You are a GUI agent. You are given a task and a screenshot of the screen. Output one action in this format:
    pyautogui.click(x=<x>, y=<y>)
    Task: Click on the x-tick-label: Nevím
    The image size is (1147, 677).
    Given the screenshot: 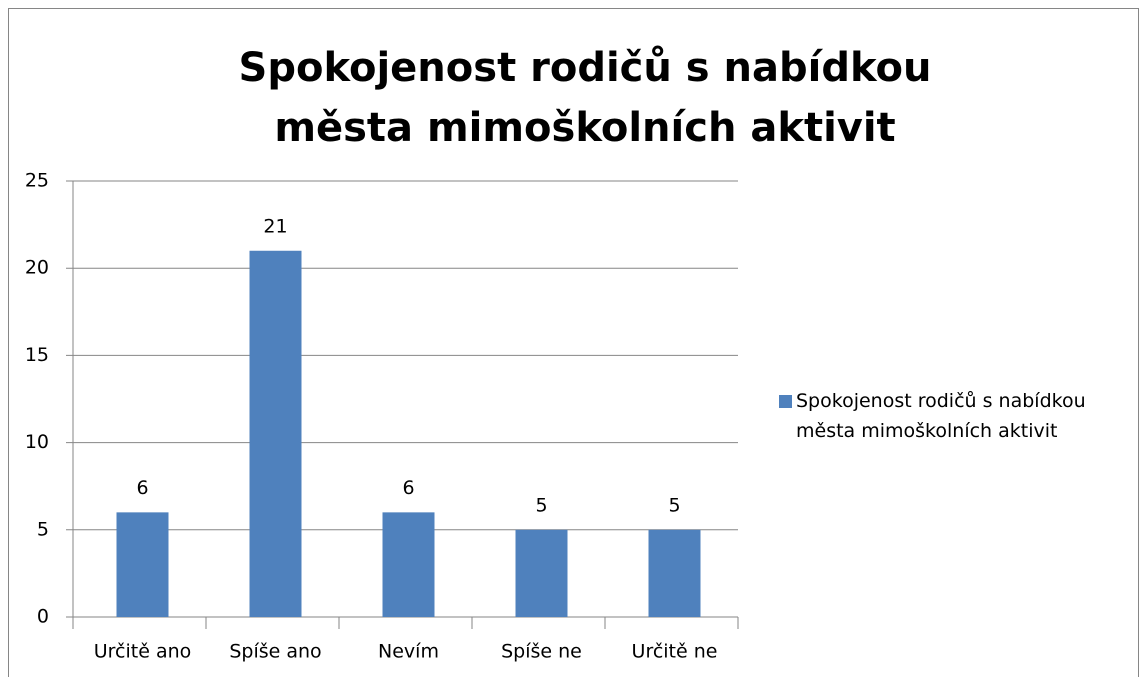 What is the action you would take?
    pyautogui.click(x=408, y=652)
    